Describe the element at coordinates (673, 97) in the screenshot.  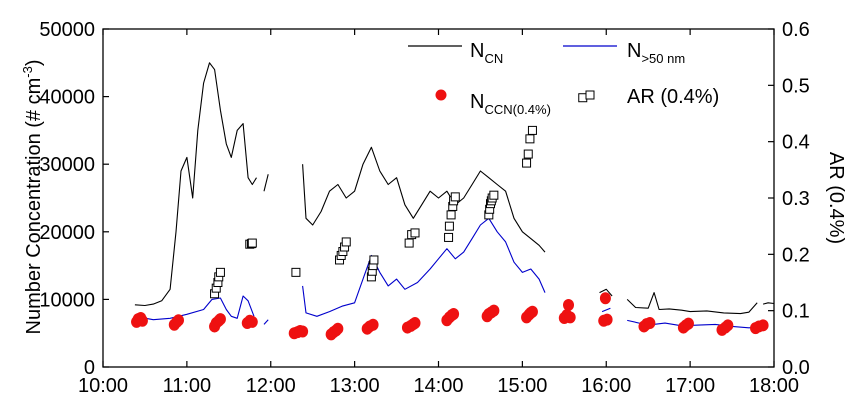
I see `legend-ar-label: AR (0.4%)` at that location.